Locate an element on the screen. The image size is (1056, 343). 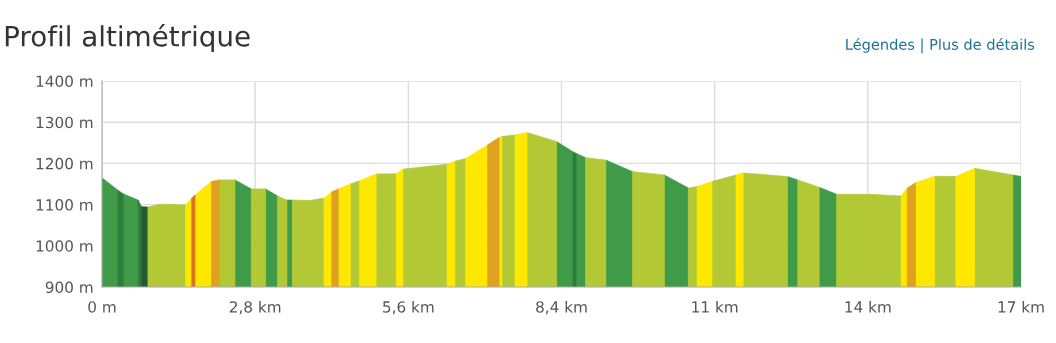
y-tick-label: 1100 m is located at coordinates (64, 205).